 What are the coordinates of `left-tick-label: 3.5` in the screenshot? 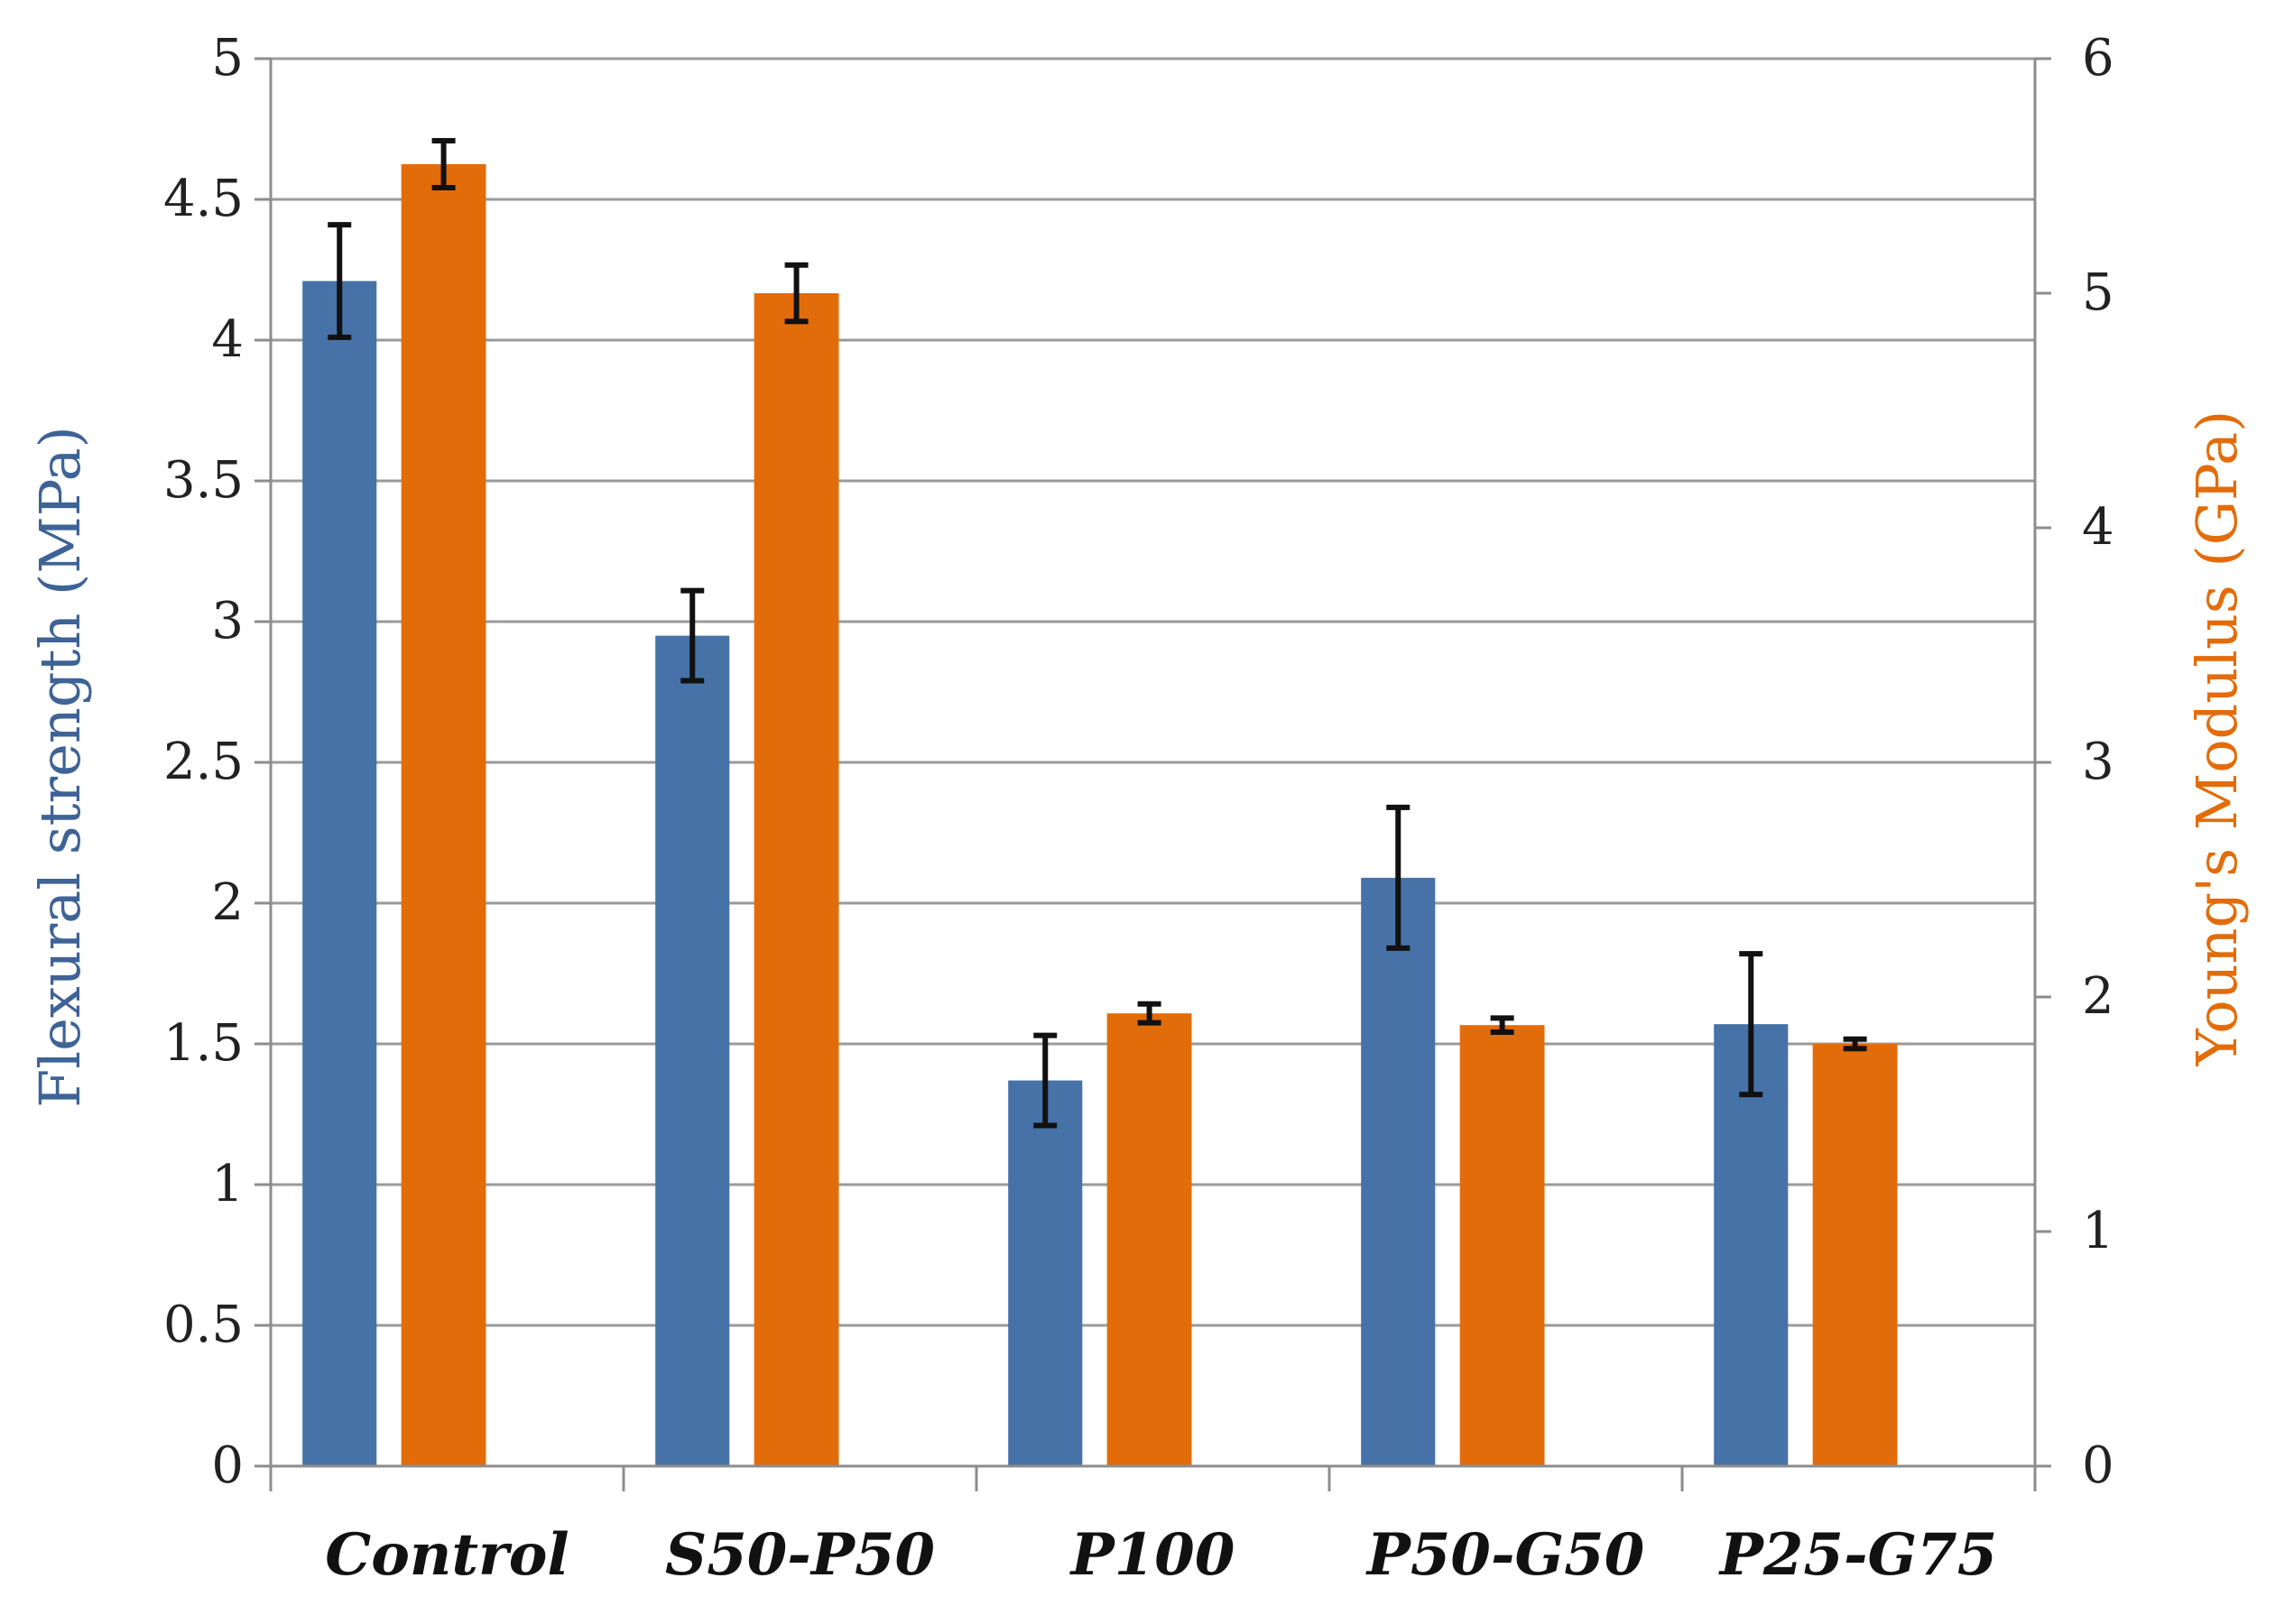 It's located at (203, 481).